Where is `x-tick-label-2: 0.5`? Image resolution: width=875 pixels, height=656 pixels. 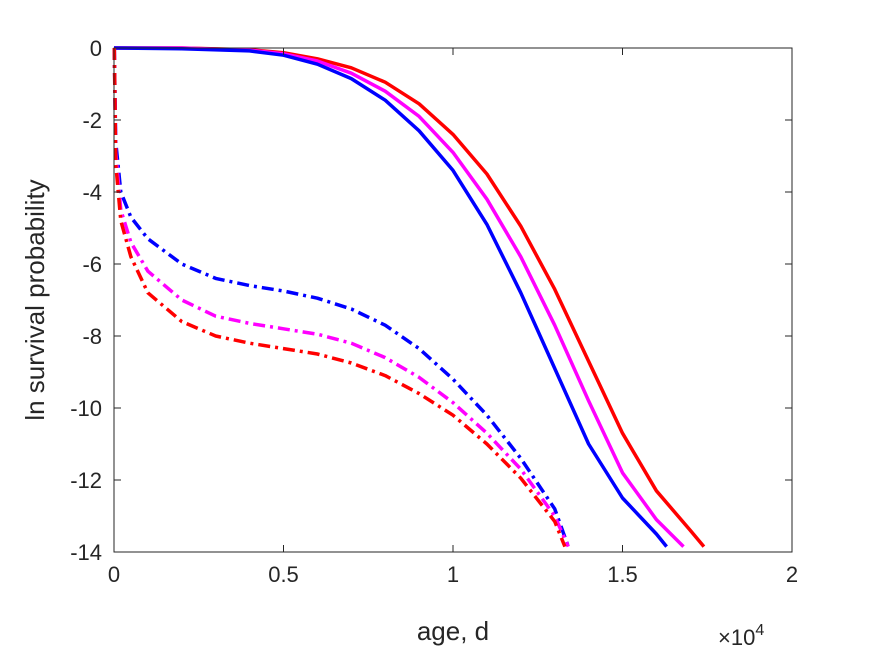
x-tick-label-2: 0.5 is located at coordinates (283, 574).